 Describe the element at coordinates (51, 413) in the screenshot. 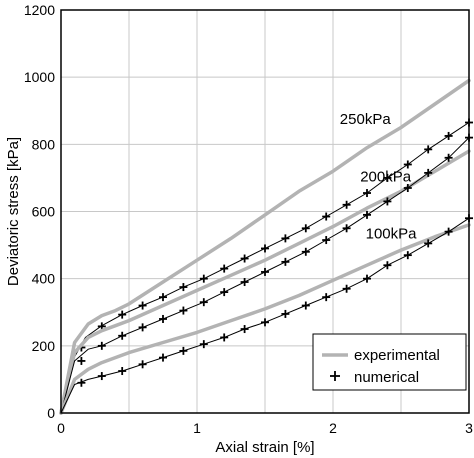

I see `y-tick-label: 0` at that location.